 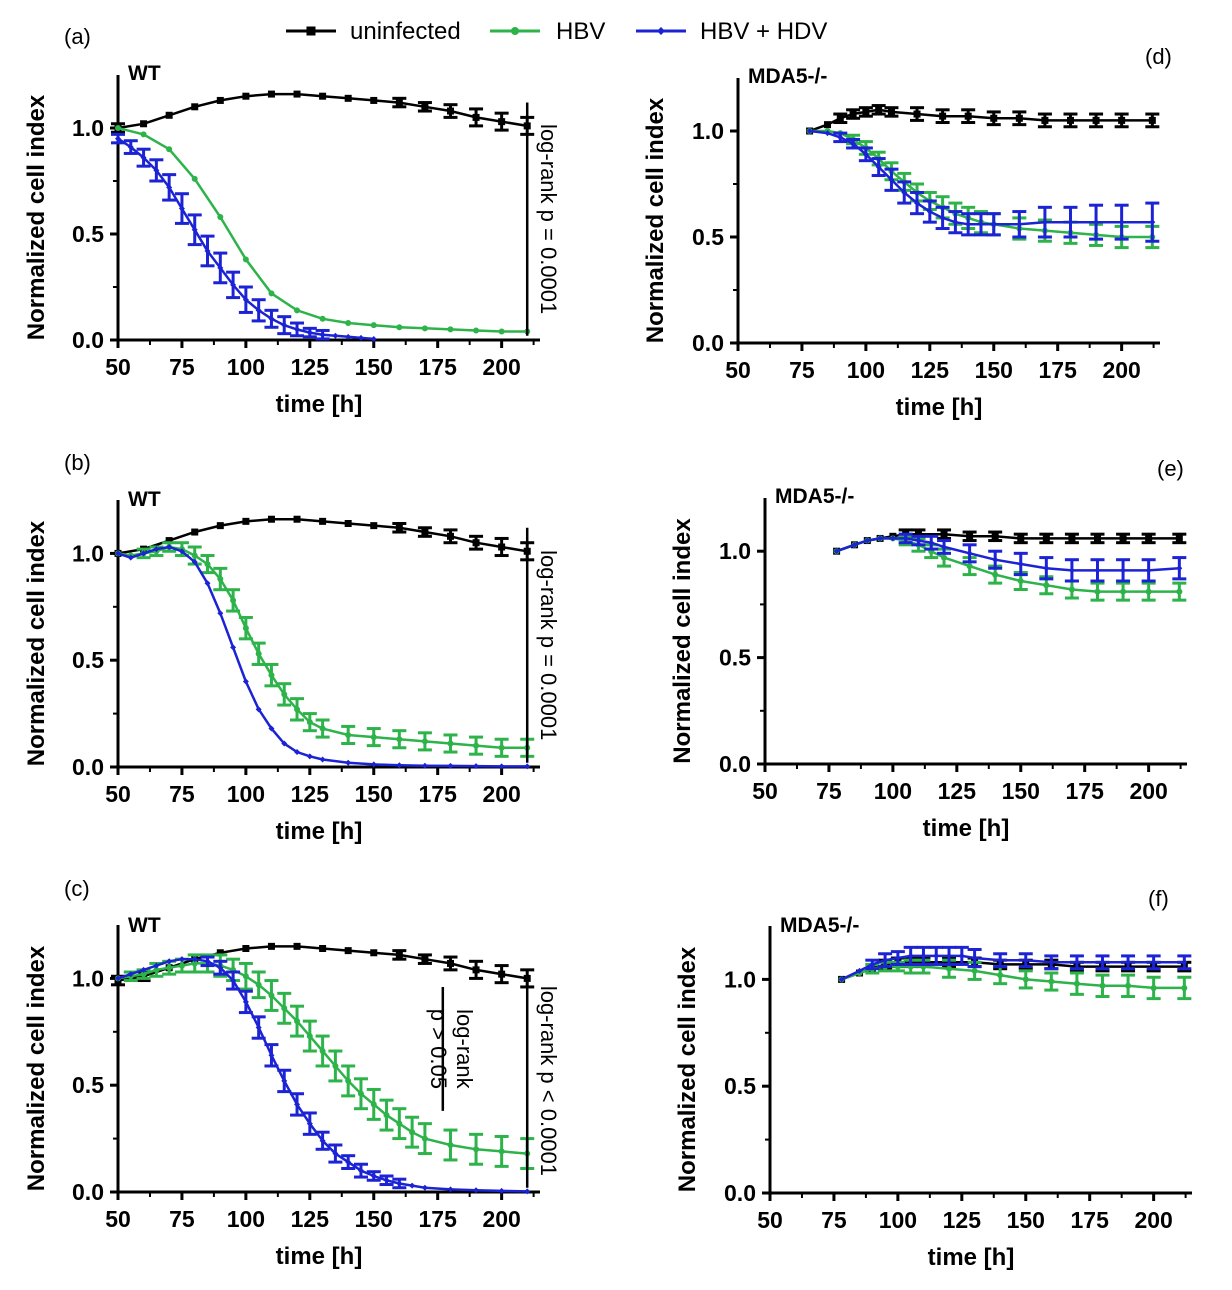 I want to click on panel-label: (b), so click(x=77, y=462).